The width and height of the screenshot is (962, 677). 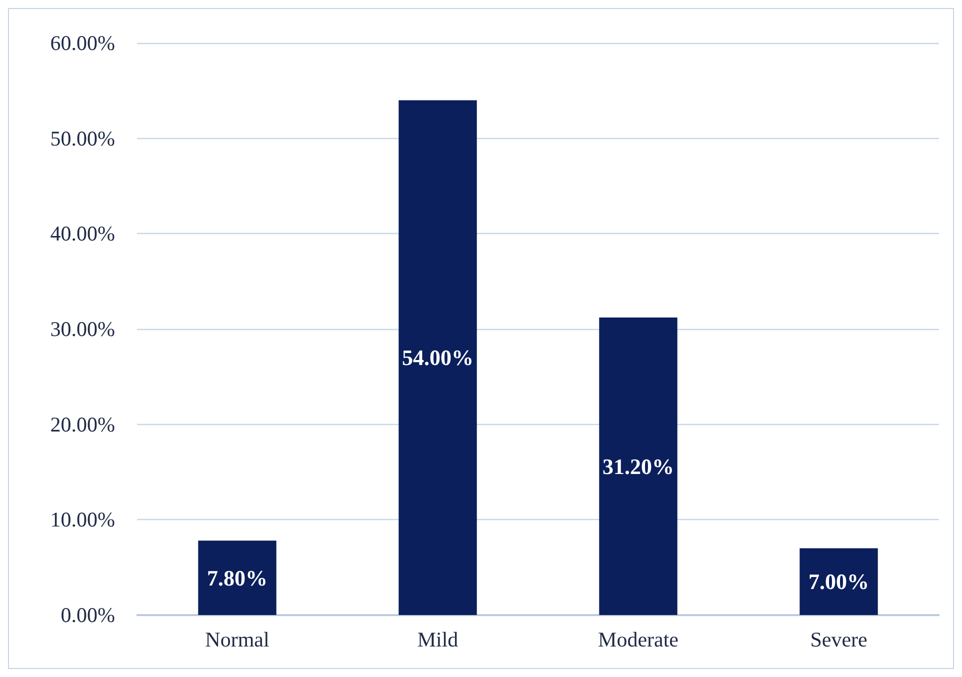 I want to click on data-label: 54.00%, so click(x=438, y=357).